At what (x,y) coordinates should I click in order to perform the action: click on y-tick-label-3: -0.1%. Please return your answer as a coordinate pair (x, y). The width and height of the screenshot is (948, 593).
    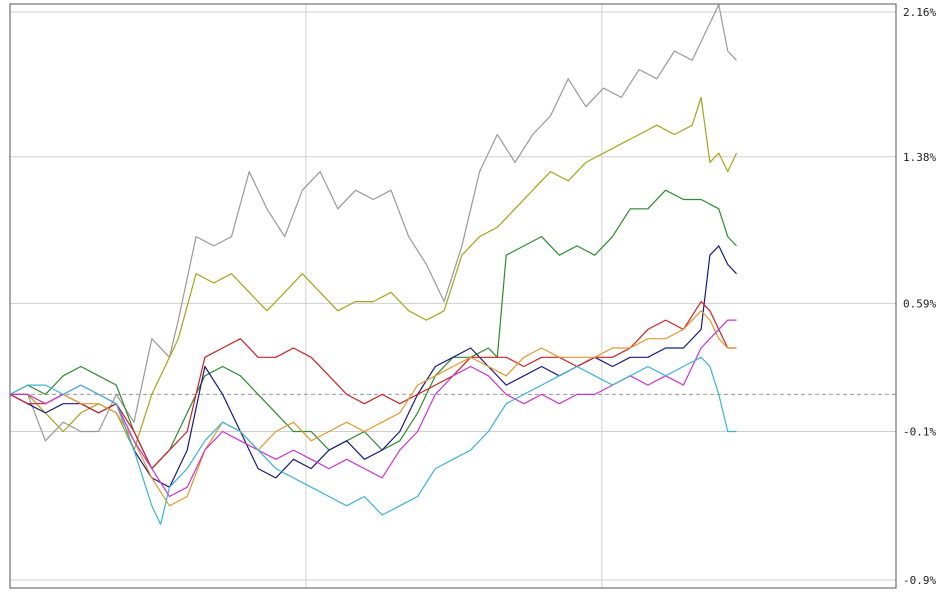
    Looking at the image, I should click on (919, 432).